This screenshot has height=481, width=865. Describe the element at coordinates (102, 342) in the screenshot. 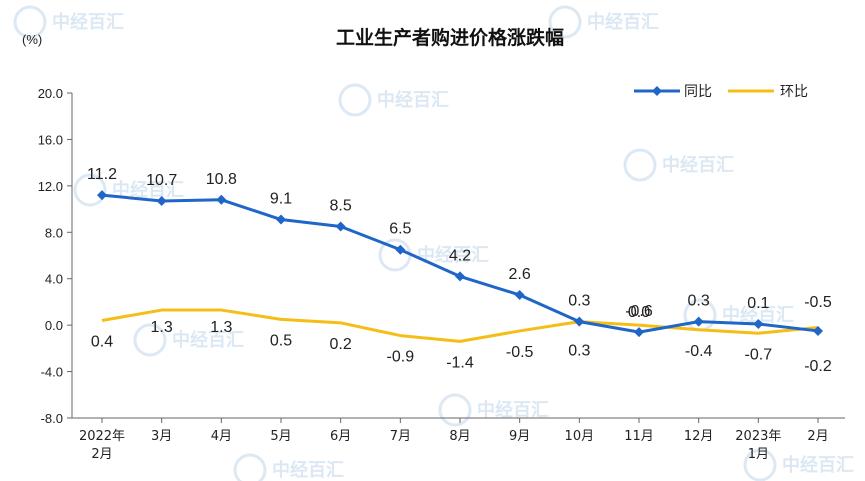

I see `label-mom: 0.4` at that location.